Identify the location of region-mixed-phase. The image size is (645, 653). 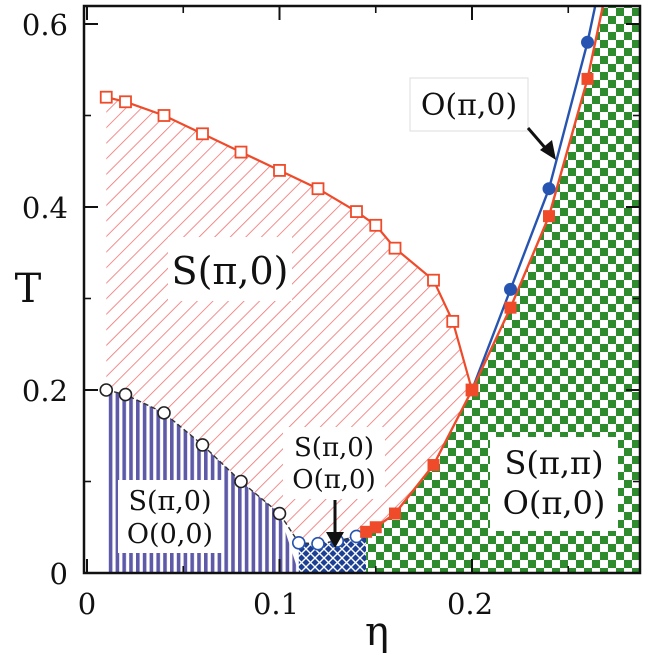
(332, 552).